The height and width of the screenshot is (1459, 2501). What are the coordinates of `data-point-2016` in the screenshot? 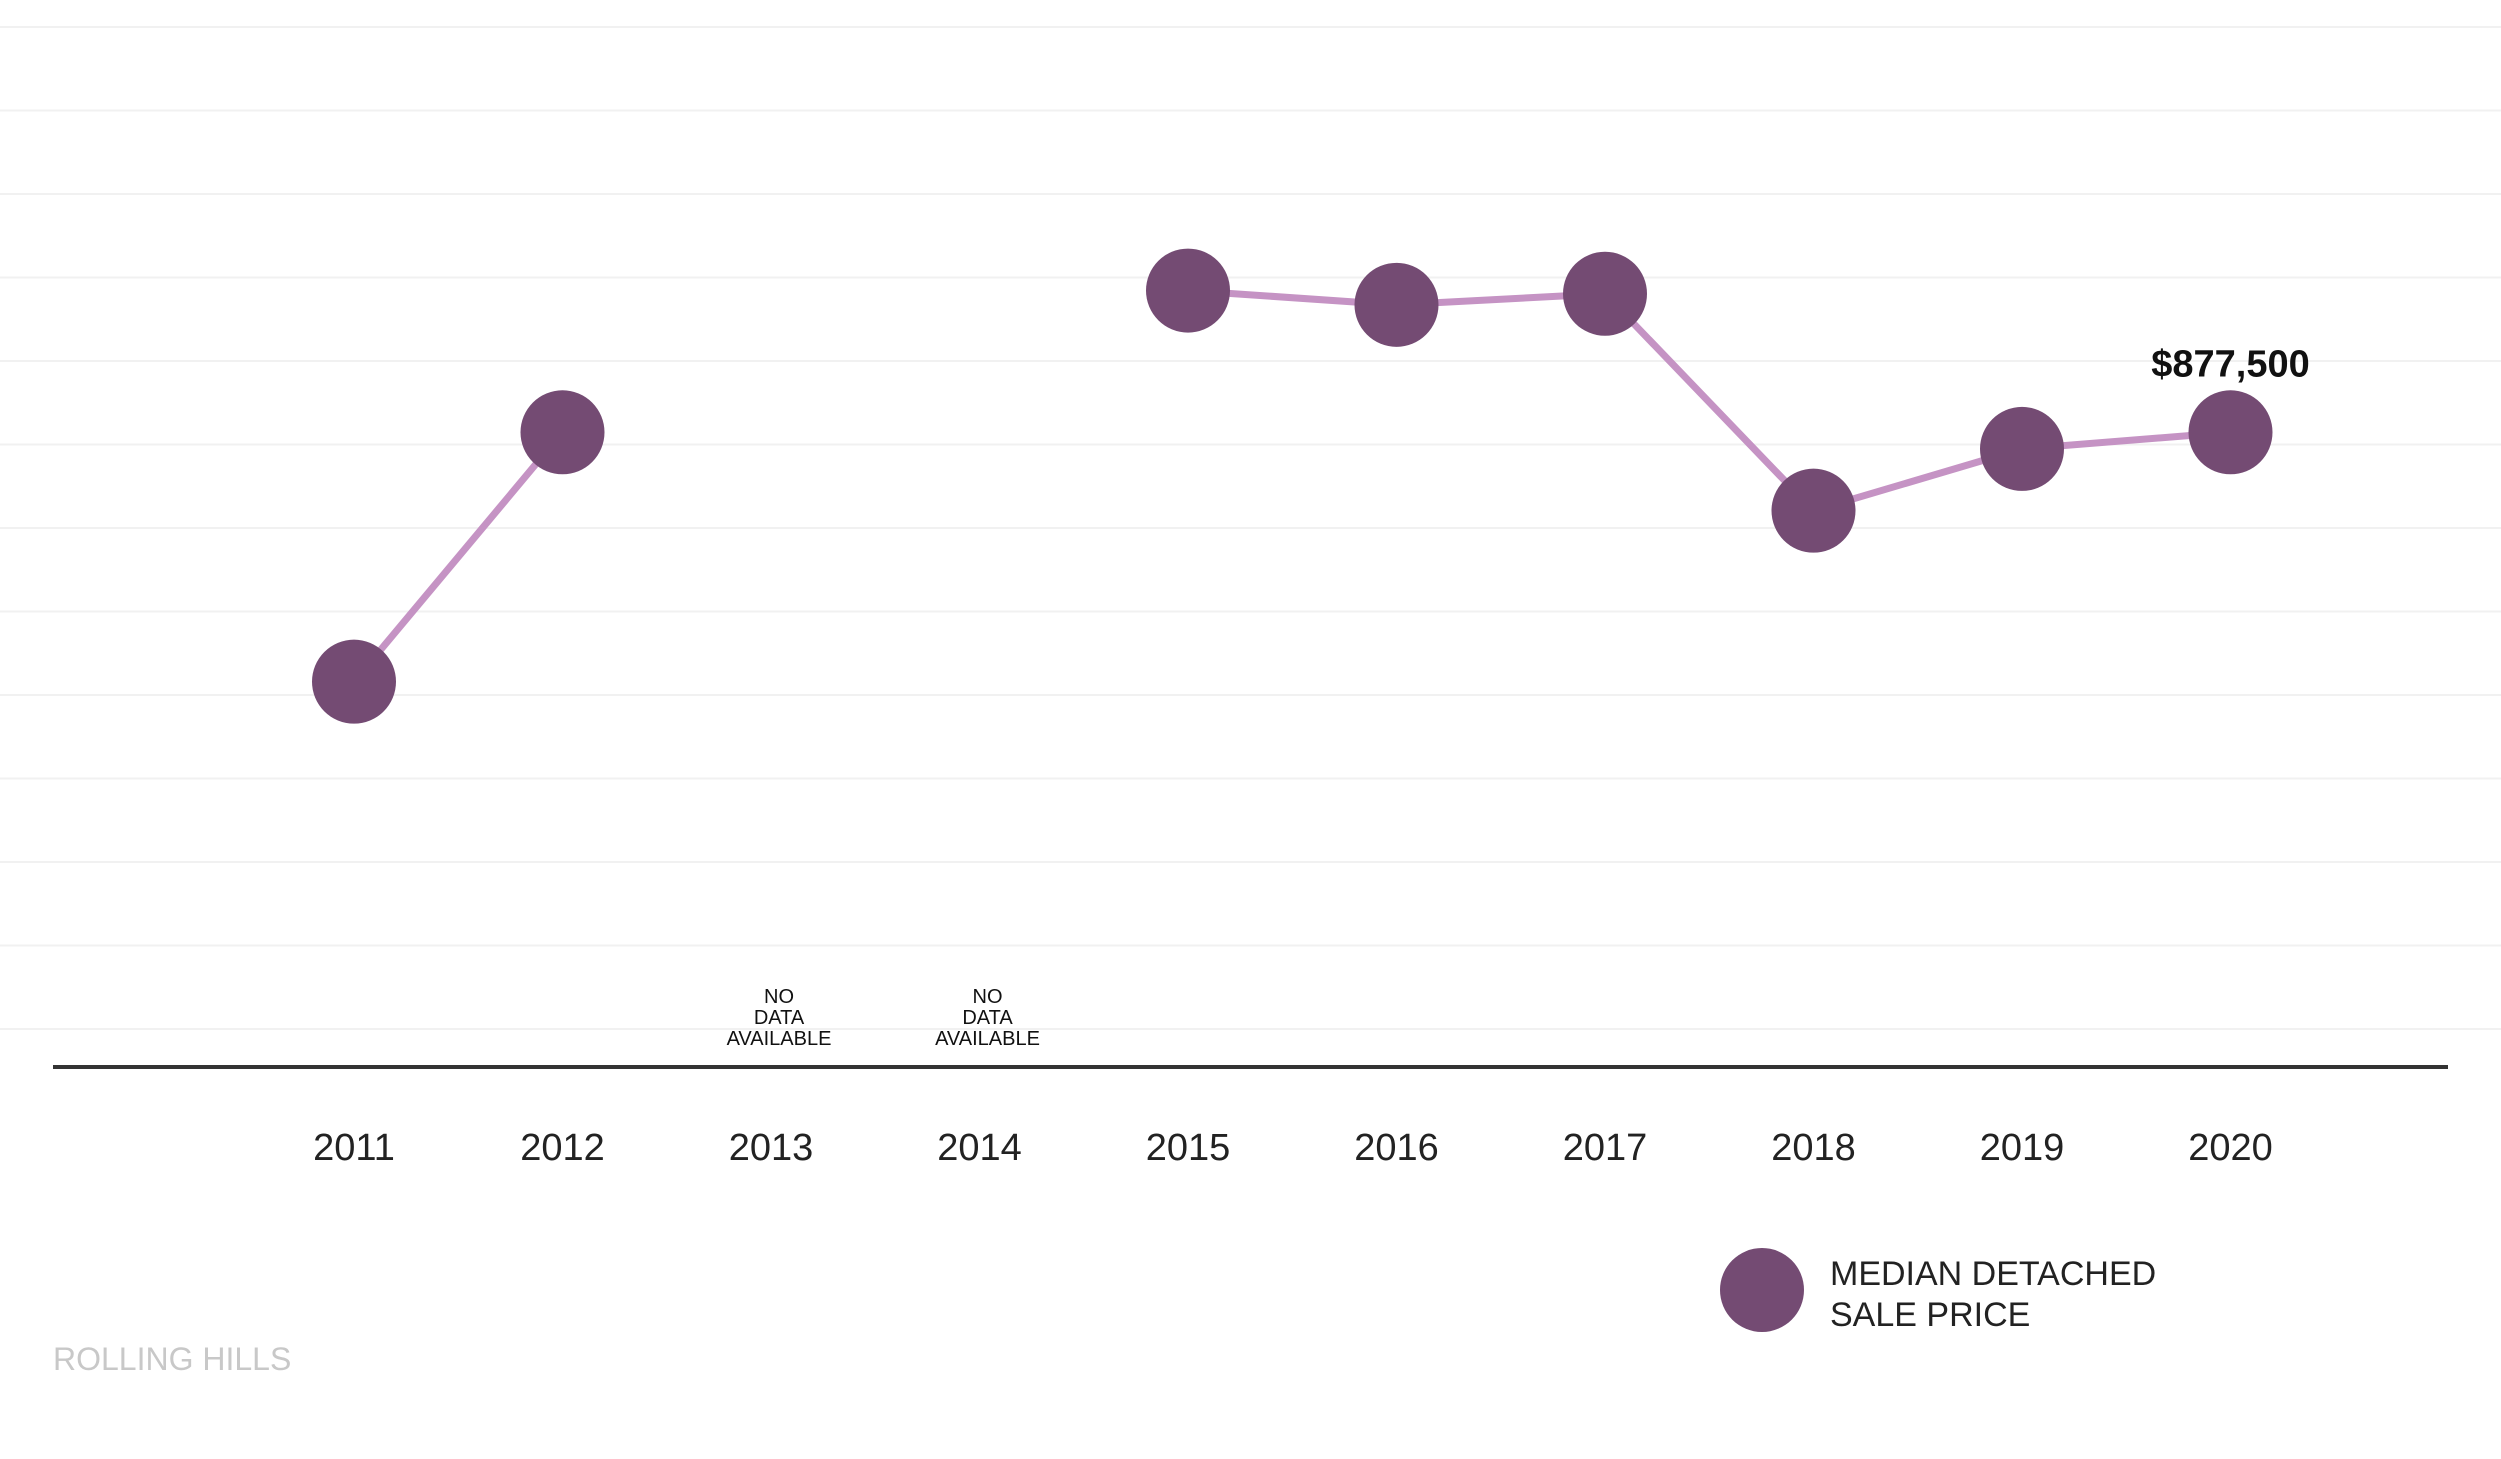 It's located at (1396, 304).